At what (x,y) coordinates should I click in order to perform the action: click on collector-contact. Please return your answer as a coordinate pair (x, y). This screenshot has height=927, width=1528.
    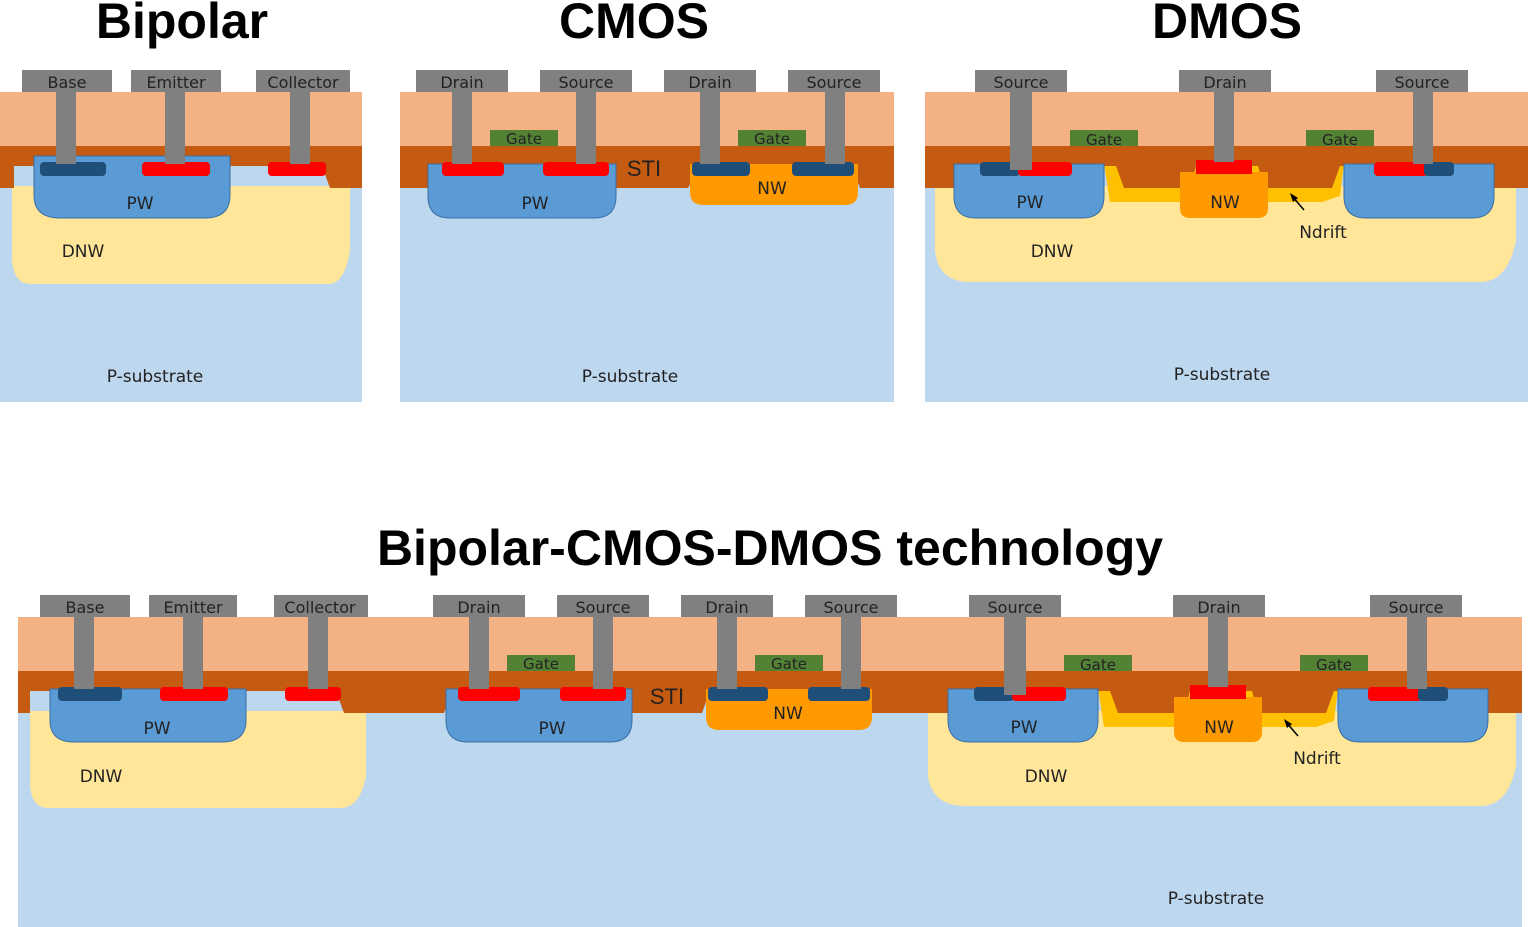
    Looking at the image, I should click on (303, 81).